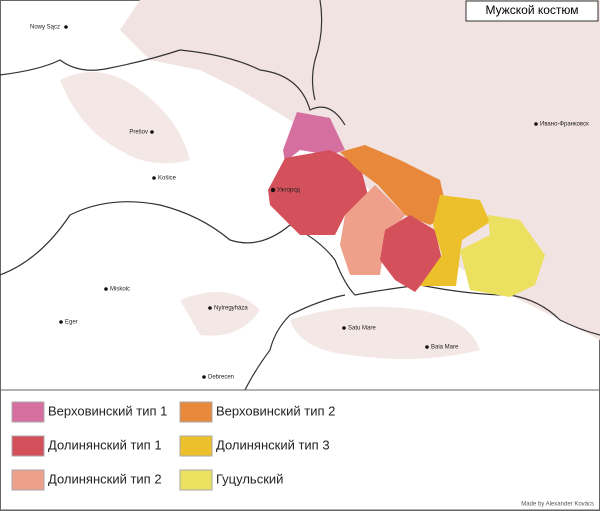 The image size is (600, 511). What do you see at coordinates (105, 444) in the screenshot?
I see `legend-label: Долинянский тип 1` at bounding box center [105, 444].